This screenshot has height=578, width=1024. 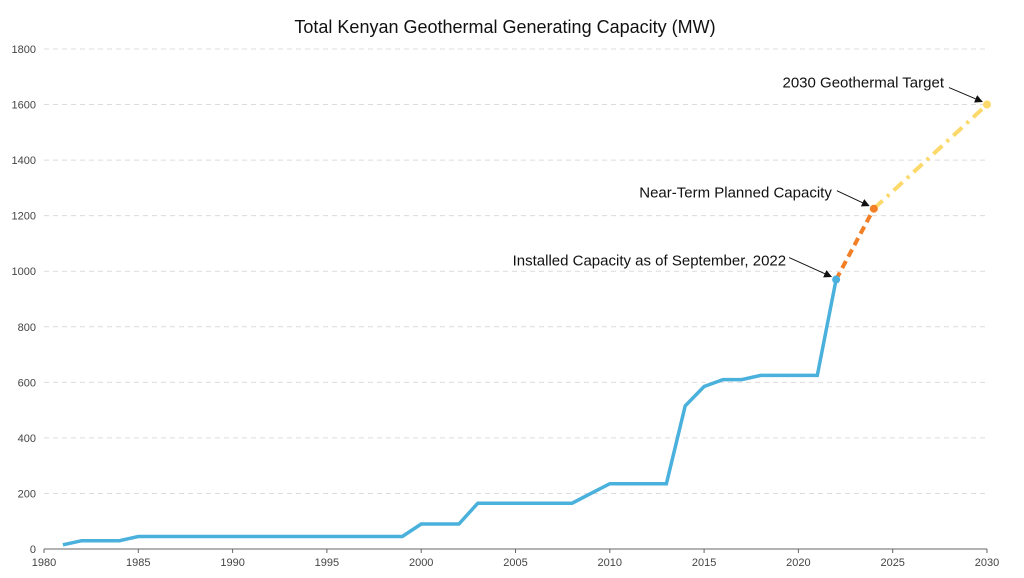 What do you see at coordinates (27, 328) in the screenshot?
I see `y-tick-label: 800` at bounding box center [27, 328].